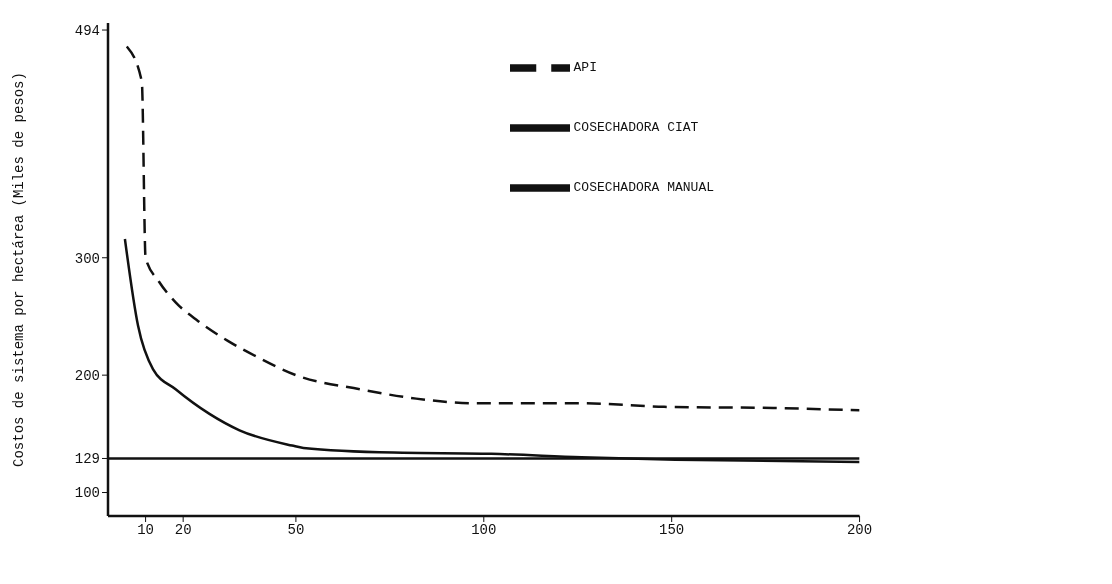 The image size is (1112, 584). Describe the element at coordinates (87, 493) in the screenshot. I see `y-tick-label: 100` at that location.